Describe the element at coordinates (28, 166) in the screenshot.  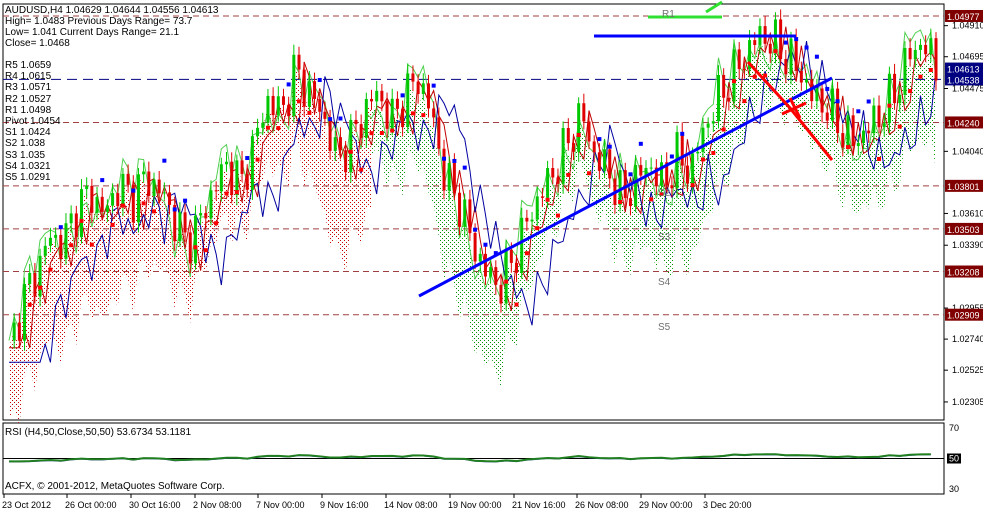
I see `pivot-label-s4: S4 1.0321` at that location.